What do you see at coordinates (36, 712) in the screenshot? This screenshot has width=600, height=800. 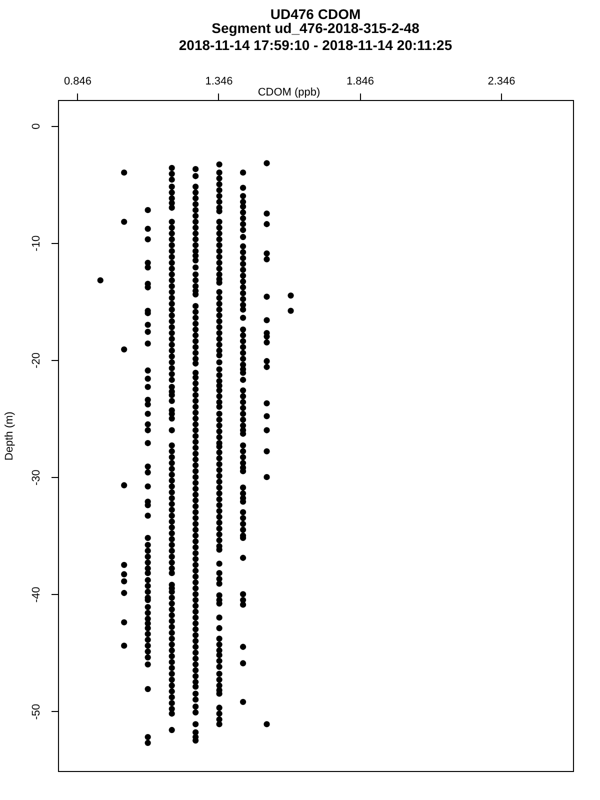 I see `y-tick-label: -50` at bounding box center [36, 712].